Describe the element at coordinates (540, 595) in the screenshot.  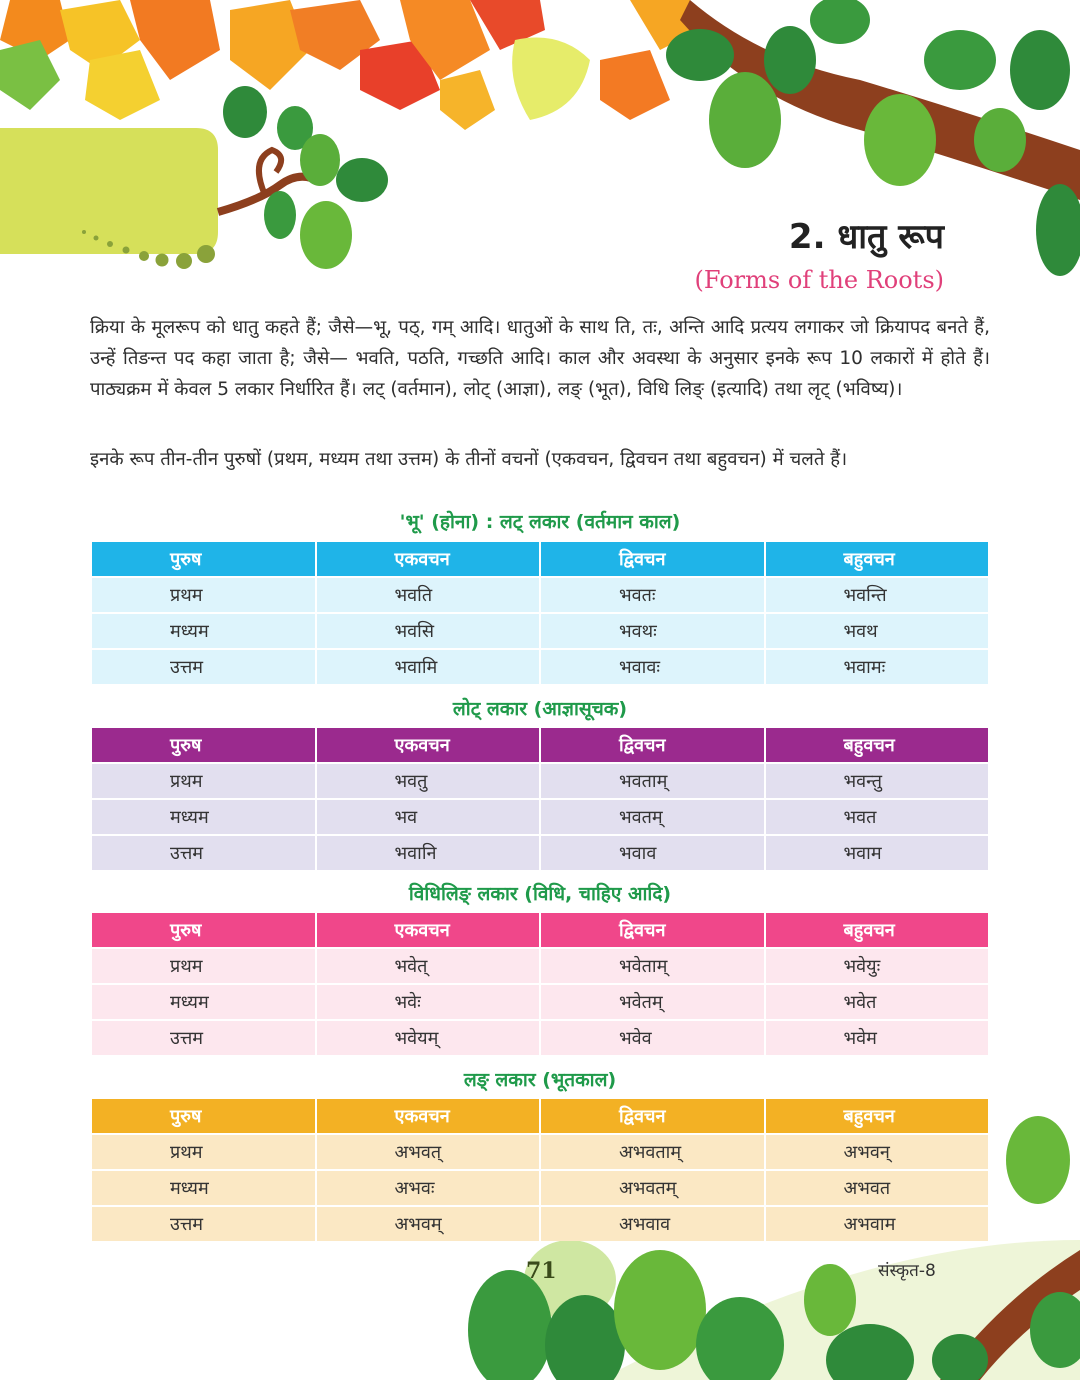
I see `table-row: प्रथम भवति भवतः भवन्ति` at that location.